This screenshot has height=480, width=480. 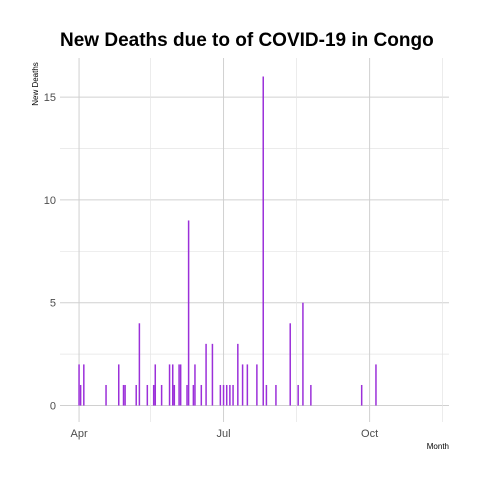 What do you see at coordinates (53, 407) in the screenshot?
I see `y-tick-label: 0` at bounding box center [53, 407].